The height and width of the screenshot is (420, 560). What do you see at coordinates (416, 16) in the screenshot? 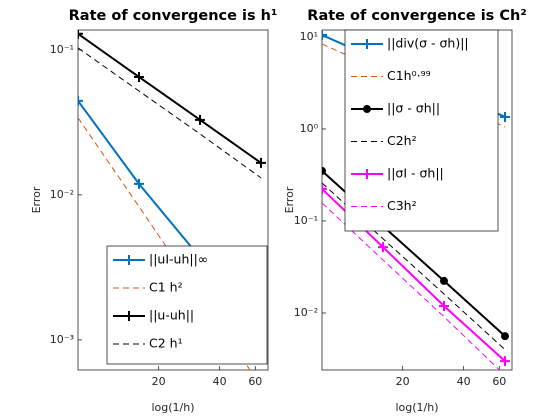
I see `chart-title: Rate of convergence is Ch²` at bounding box center [416, 16].